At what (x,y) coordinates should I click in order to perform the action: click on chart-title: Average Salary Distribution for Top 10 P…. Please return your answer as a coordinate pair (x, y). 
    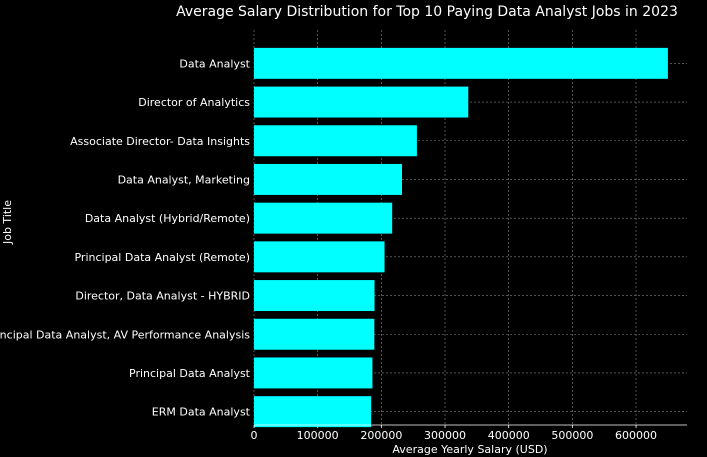
    Looking at the image, I should click on (427, 12).